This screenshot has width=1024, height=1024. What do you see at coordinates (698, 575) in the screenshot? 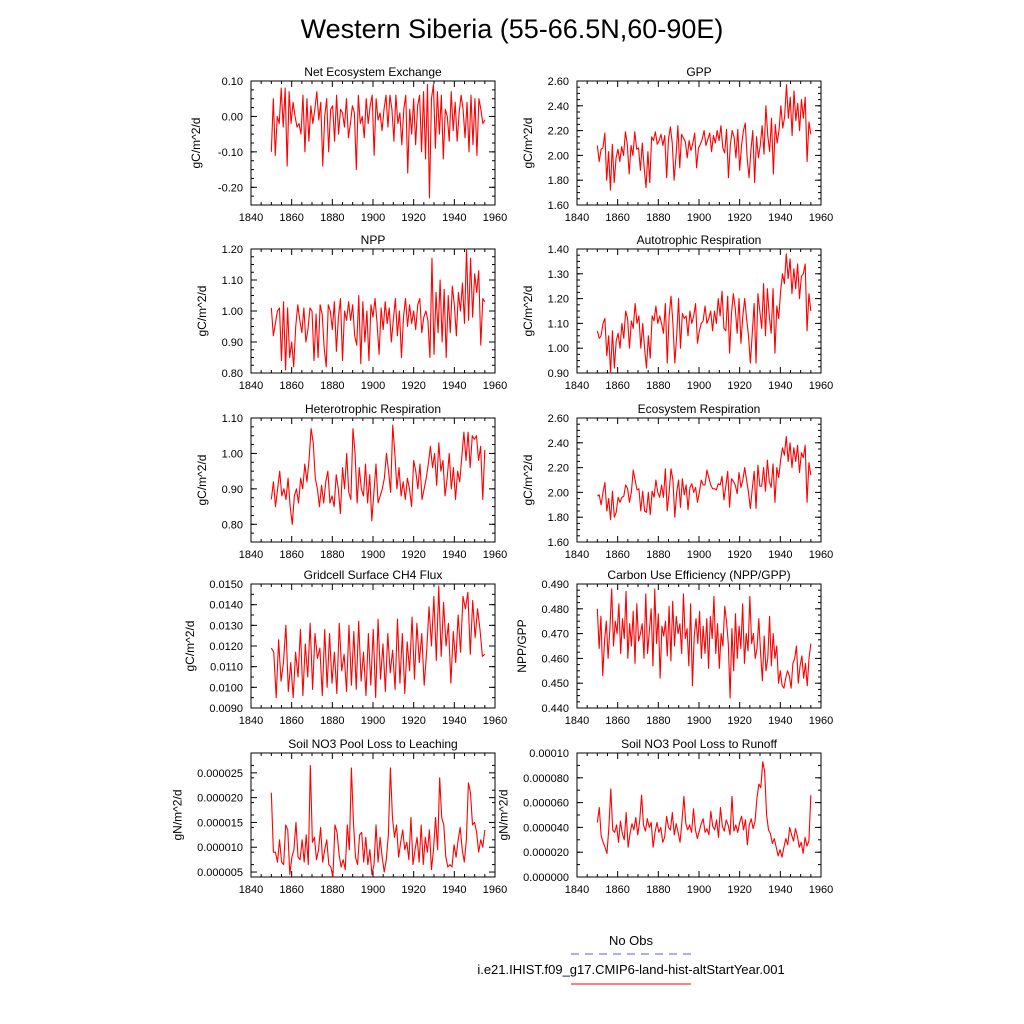
I see `panel-title: Carbon Use Efficiency (NPP/GPP)` at bounding box center [698, 575].